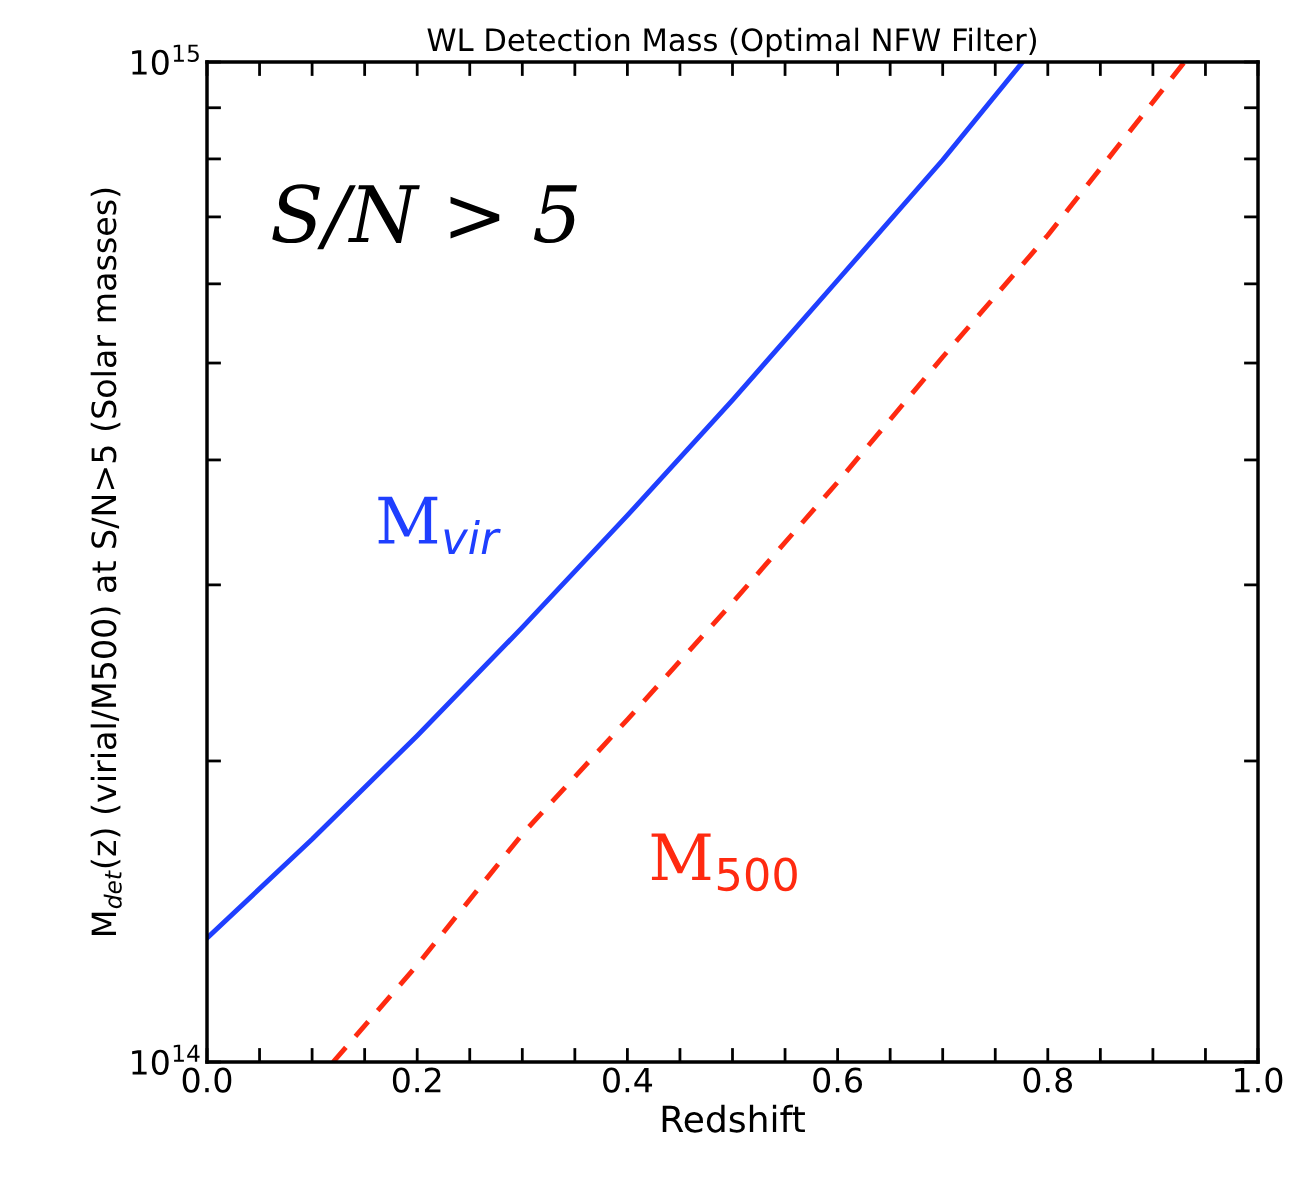 Image resolution: width=1300 pixels, height=1191 pixels. Describe the element at coordinates (416, 1080) in the screenshot. I see `x-tick-label: 0.2` at that location.